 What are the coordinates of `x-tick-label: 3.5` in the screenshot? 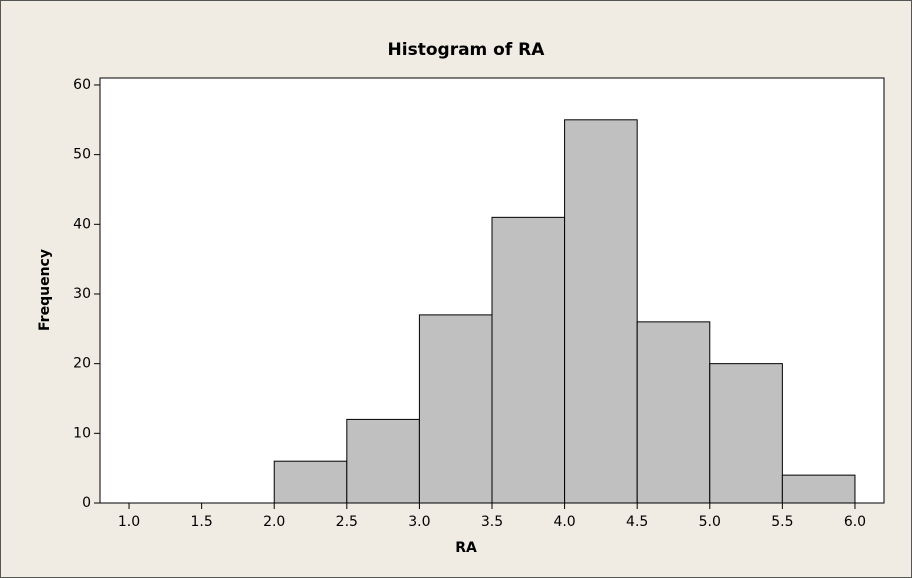 It's located at (492, 522).